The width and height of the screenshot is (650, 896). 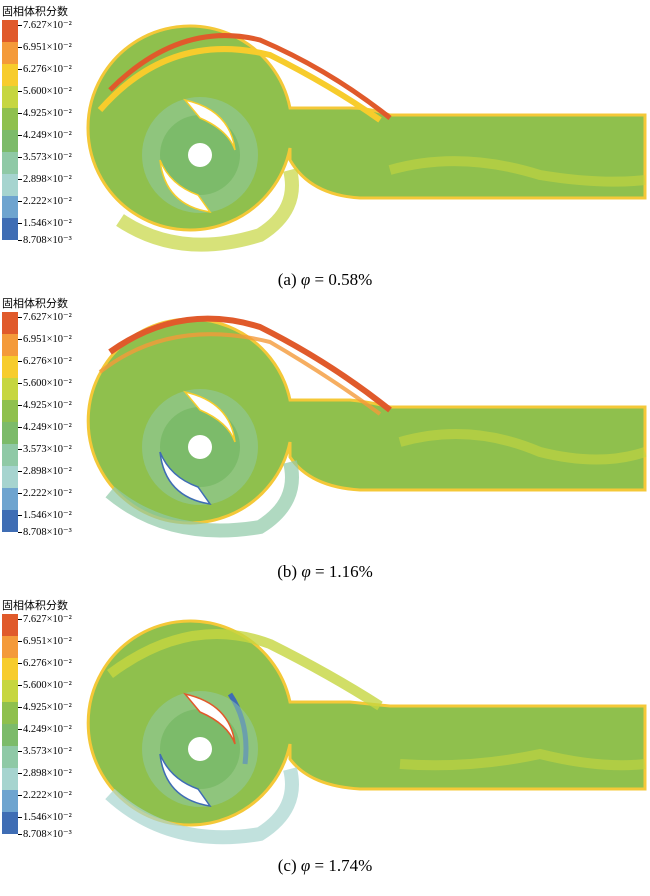 I want to click on volute-yellow-band-c, so click(x=245, y=670).